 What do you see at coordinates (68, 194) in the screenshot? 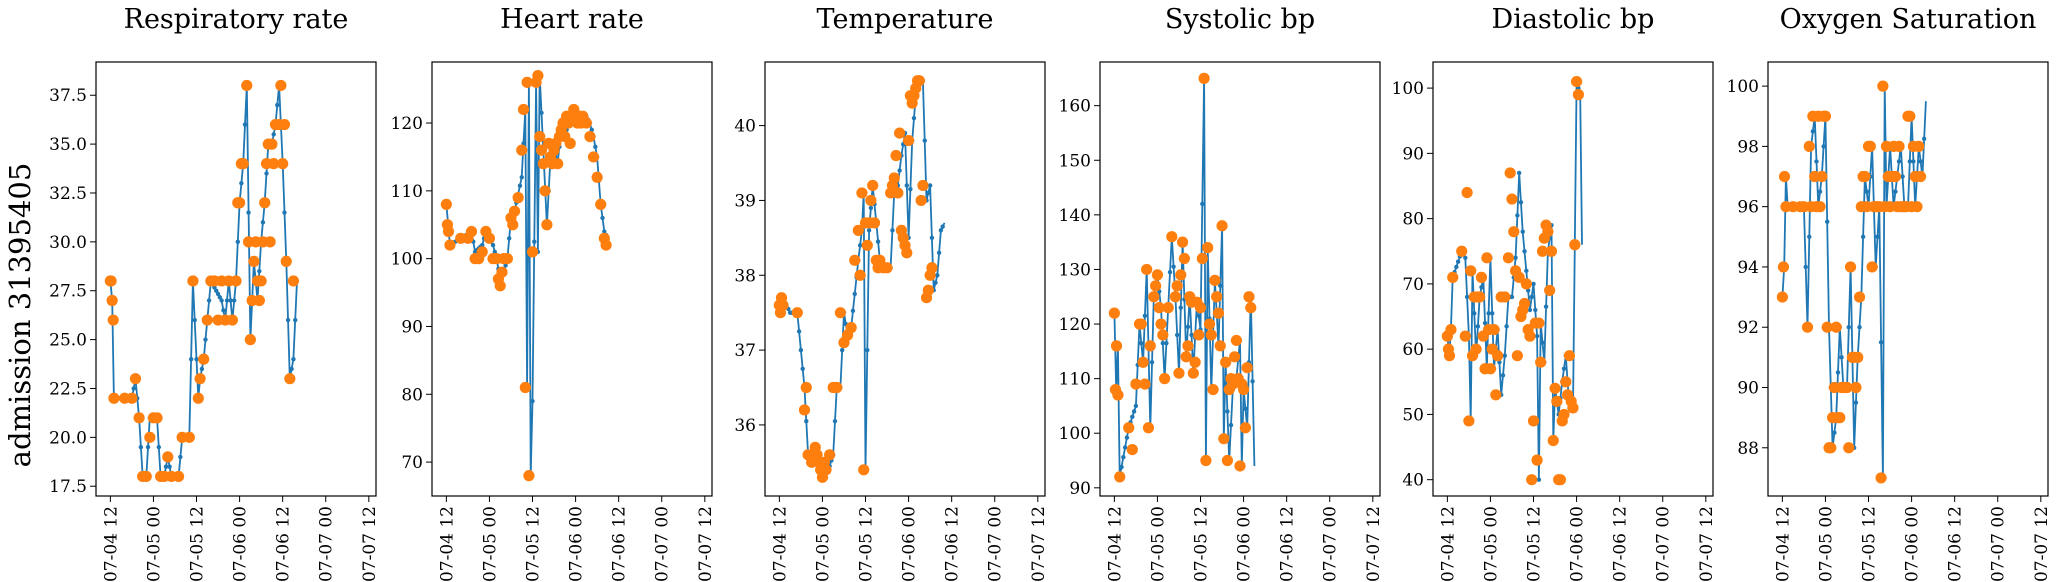
I see `y-tick-label: 32.5` at bounding box center [68, 194].